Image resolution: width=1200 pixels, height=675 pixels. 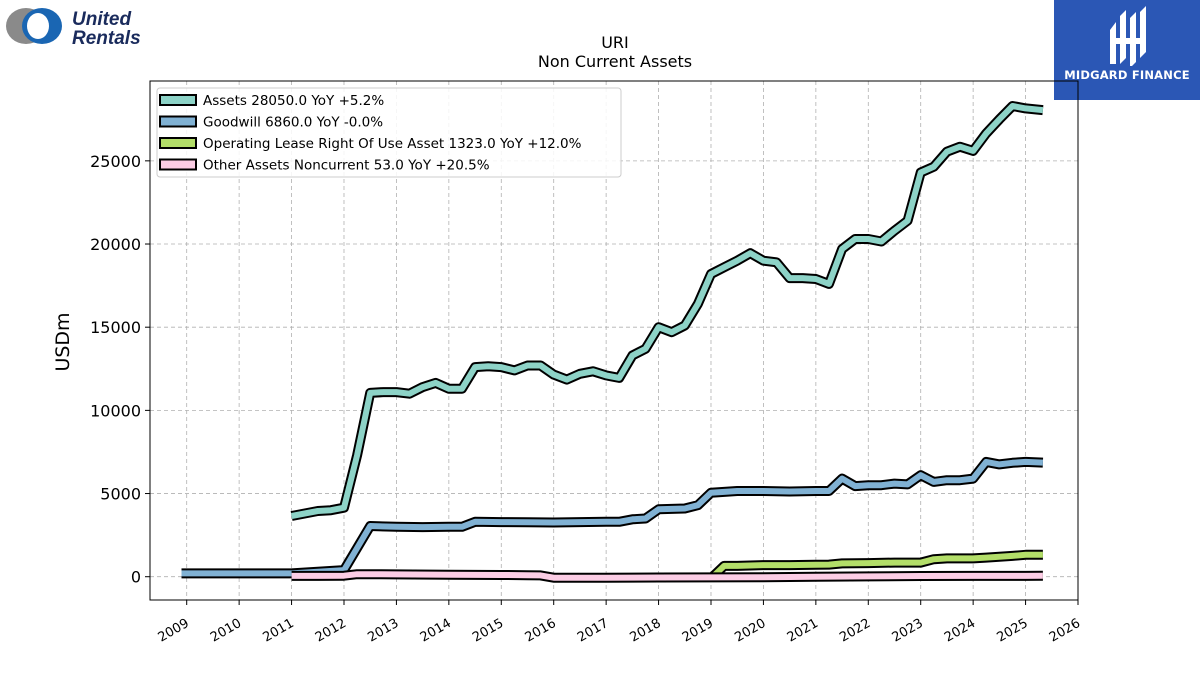 What do you see at coordinates (115, 327) in the screenshot?
I see `y-tick-label: 15000` at bounding box center [115, 327].